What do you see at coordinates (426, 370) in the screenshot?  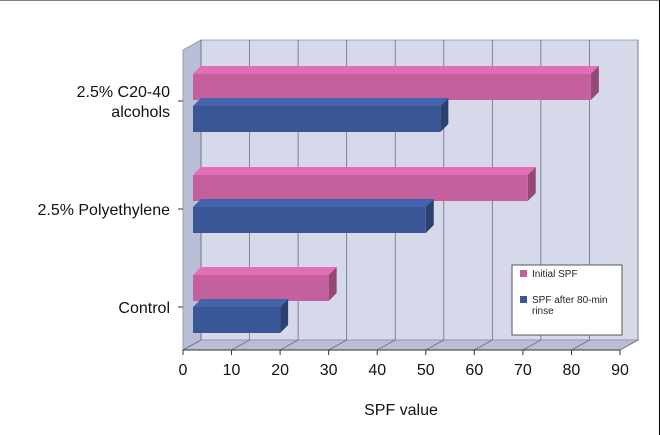 I see `x-tick-label: 50` at bounding box center [426, 370].